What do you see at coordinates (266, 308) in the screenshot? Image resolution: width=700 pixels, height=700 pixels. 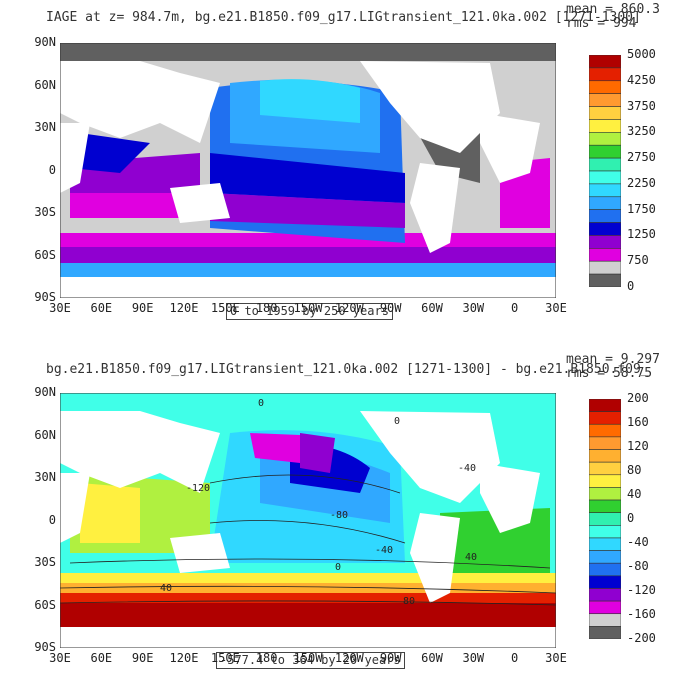 I see `panel1-lon-label: 180` at bounding box center [266, 308].